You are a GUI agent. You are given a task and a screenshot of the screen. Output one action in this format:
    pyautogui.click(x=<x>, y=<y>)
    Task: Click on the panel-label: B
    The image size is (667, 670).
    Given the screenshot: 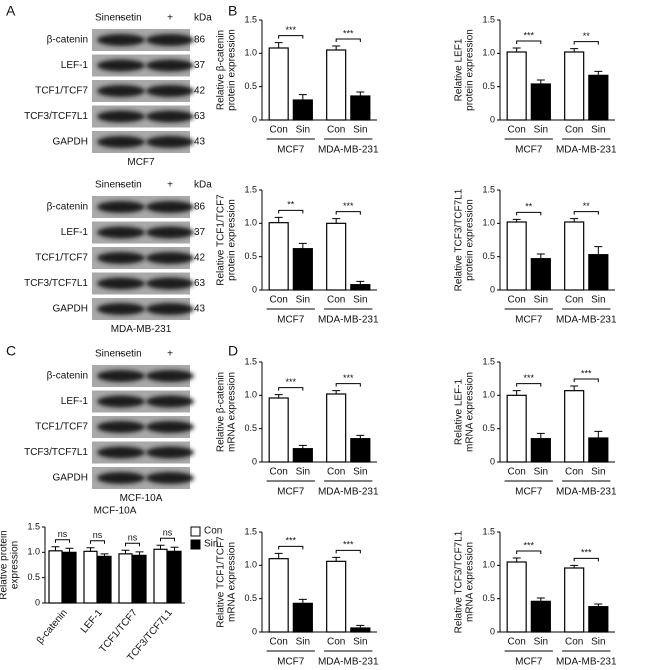 What is the action you would take?
    pyautogui.click(x=232, y=11)
    